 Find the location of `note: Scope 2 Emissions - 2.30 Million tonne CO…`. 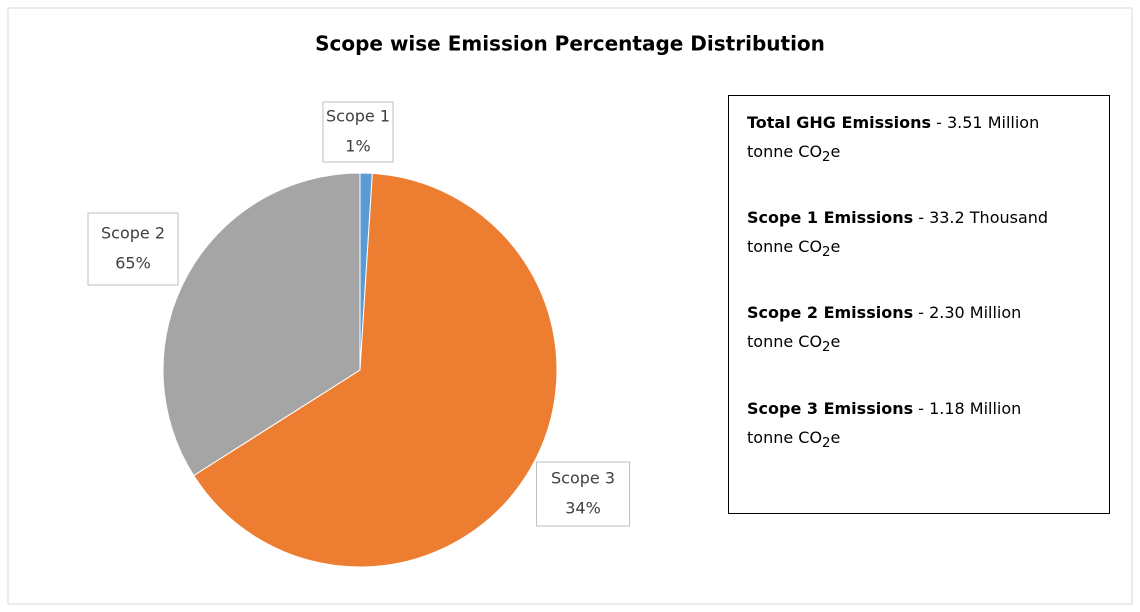

note: Scope 2 Emissions - 2.30 Million tonne CO… is located at coordinates (919, 330).